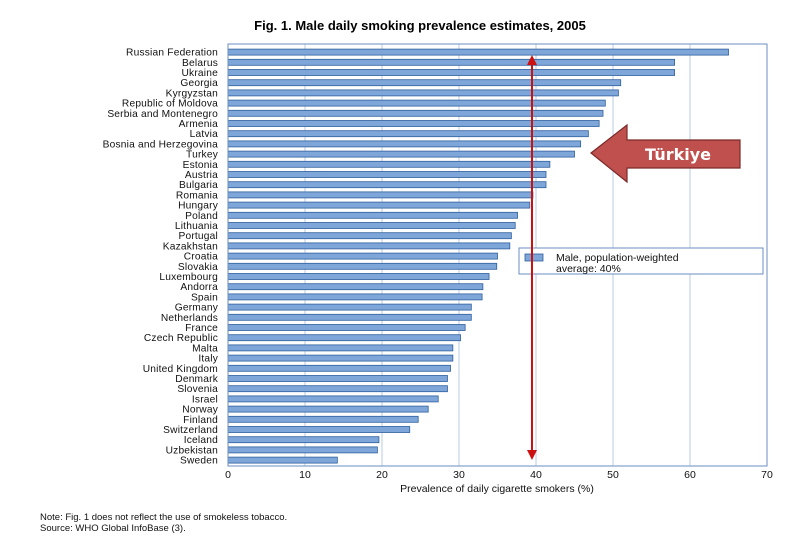 This screenshot has width=810, height=540. I want to click on category-label: Kyrgyzstan, so click(192, 93).